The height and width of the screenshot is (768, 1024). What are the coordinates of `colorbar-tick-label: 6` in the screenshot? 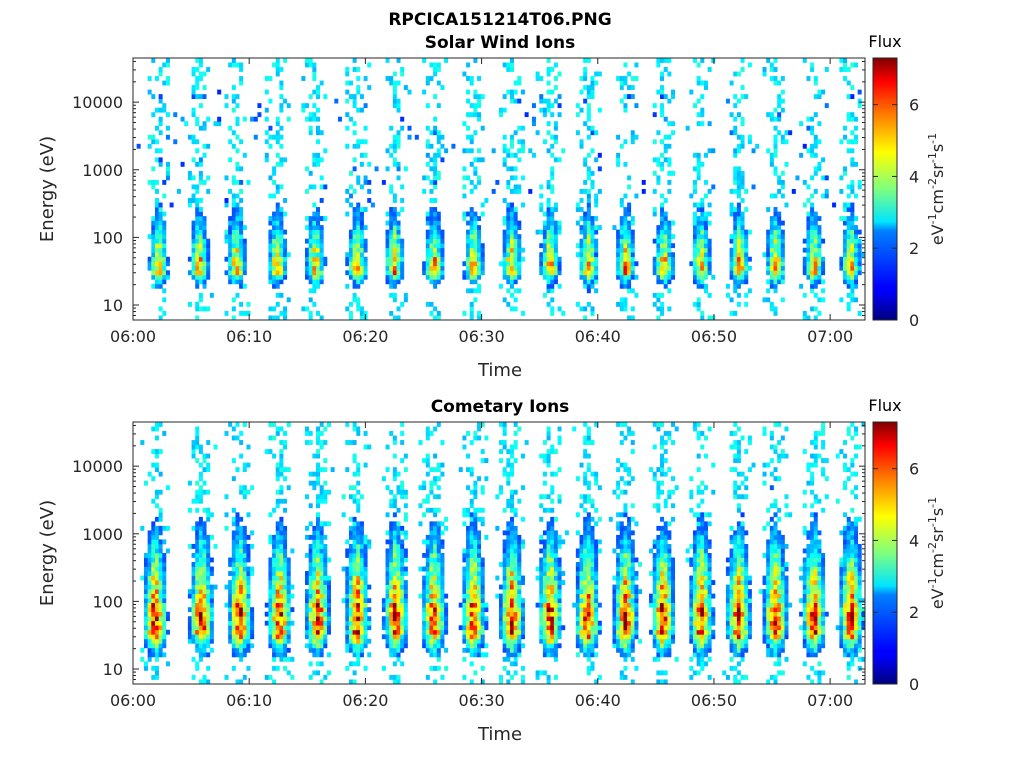 It's located at (914, 105).